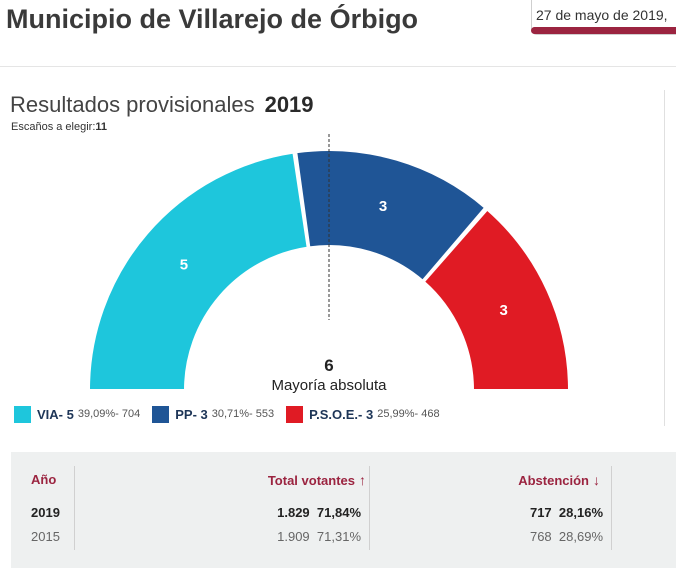 The width and height of the screenshot is (676, 568). I want to click on row-2015-voters-pct: 71,31%, so click(338, 536).